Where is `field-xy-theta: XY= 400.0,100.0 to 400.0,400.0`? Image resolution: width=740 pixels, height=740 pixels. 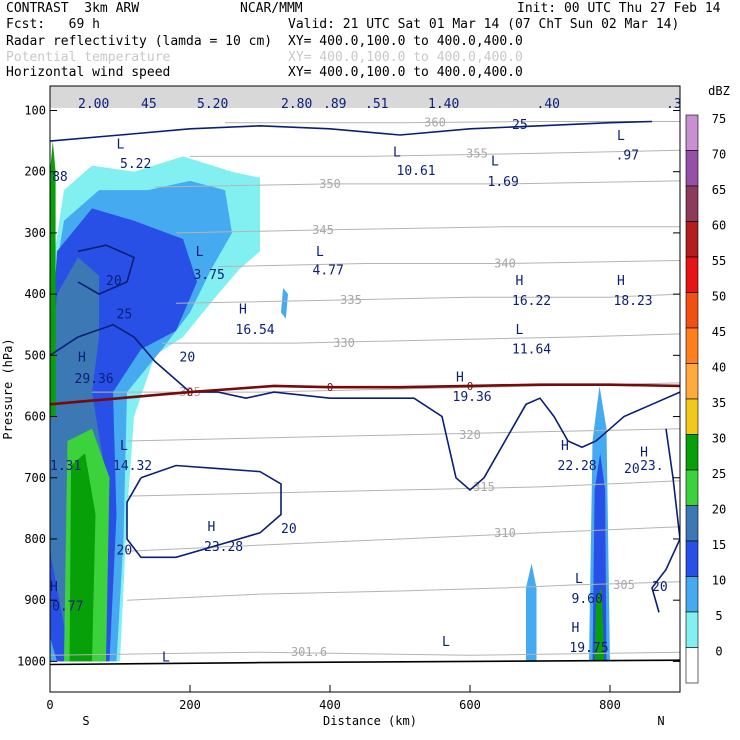 field-xy-theta: XY= 400.0,100.0 to 400.0,400.0 is located at coordinates (405, 57).